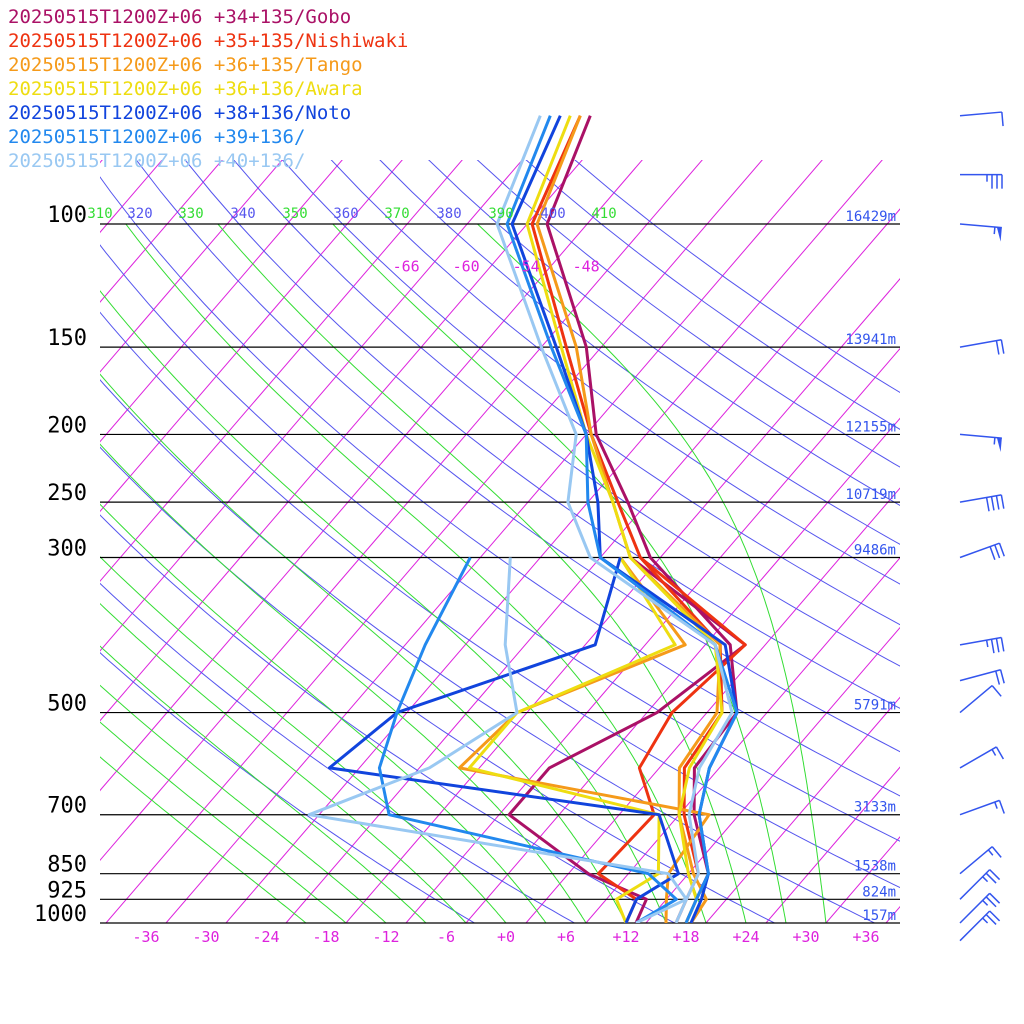 Image resolution: width=1024 pixels, height=1024 pixels. I want to click on height-label: 3133m, so click(875, 808).